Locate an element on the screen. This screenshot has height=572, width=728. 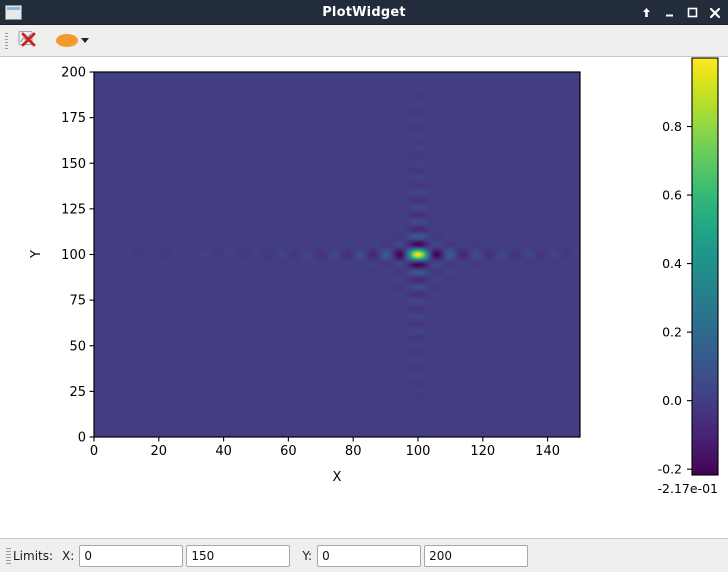
y-limits-label: Y: is located at coordinates (307, 555).